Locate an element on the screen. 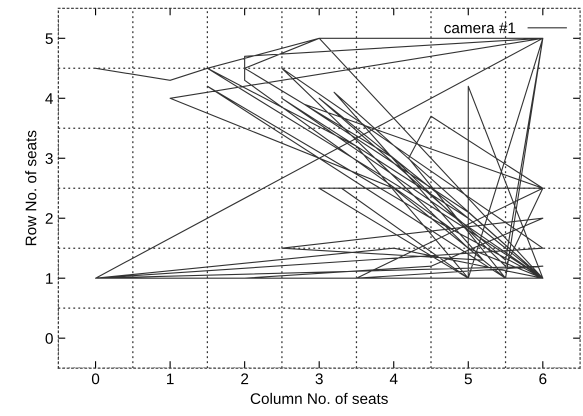  y-tick-label: 1 is located at coordinates (49, 278).